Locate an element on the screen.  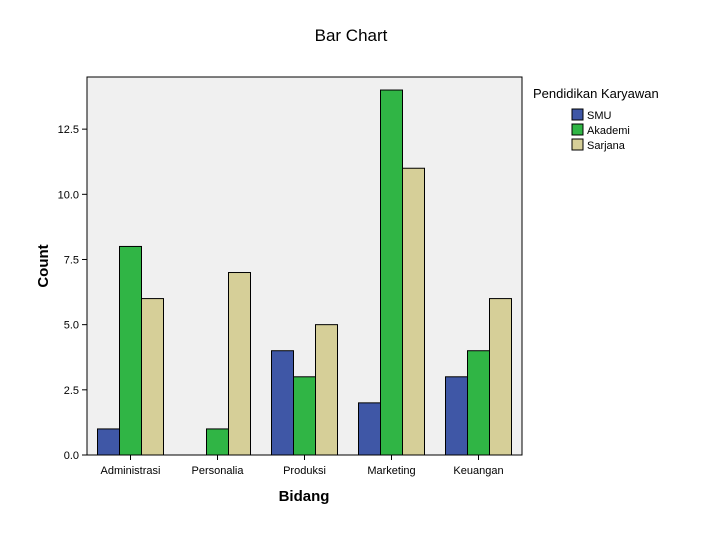
bar-smu-marketing is located at coordinates (369, 429).